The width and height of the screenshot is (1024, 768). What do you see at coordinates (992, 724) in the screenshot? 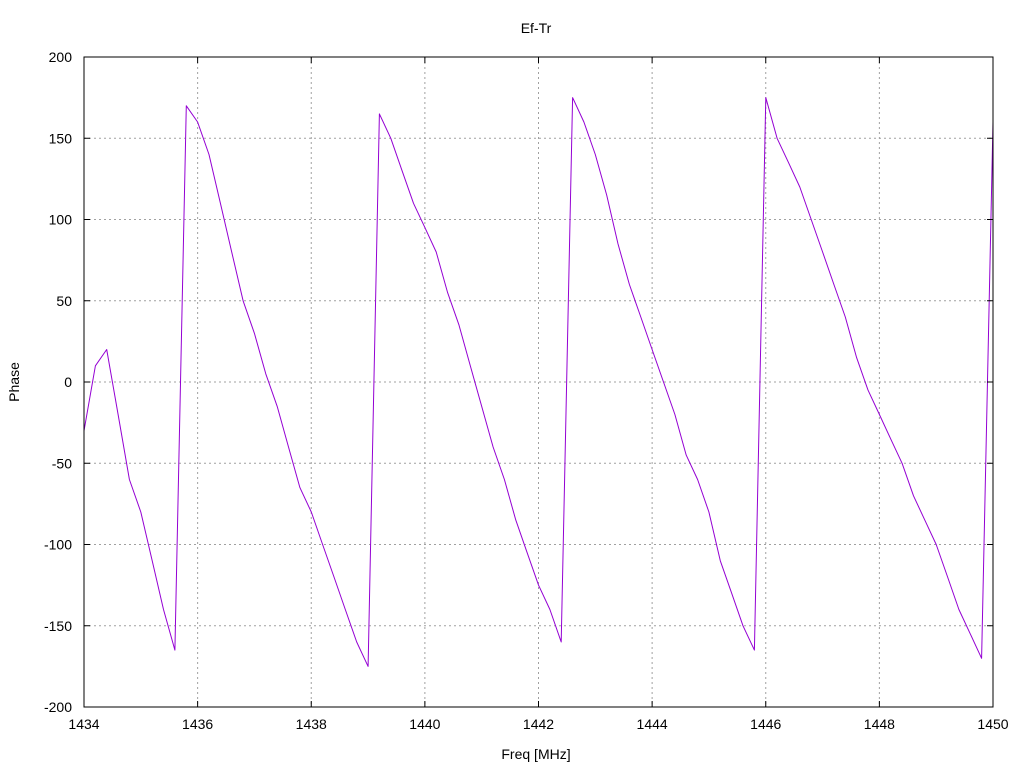
I see `x-tick-label: 1450` at bounding box center [992, 724].